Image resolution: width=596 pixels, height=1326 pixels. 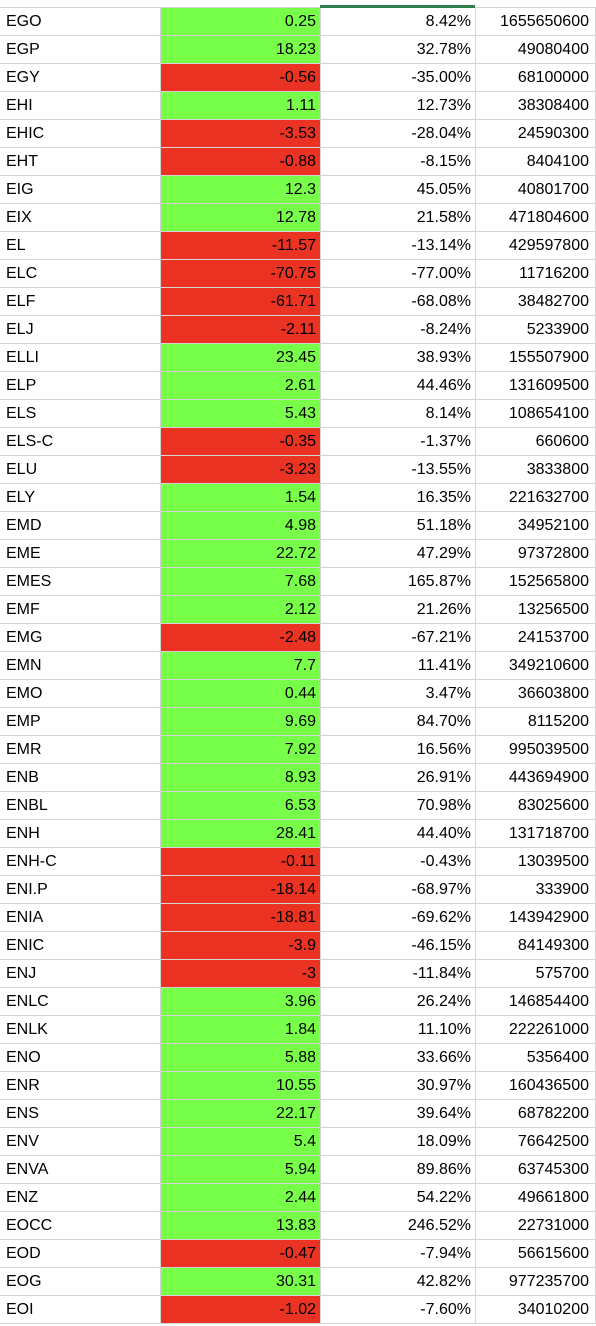 I want to click on volume-cell: 131609500, so click(x=536, y=385).